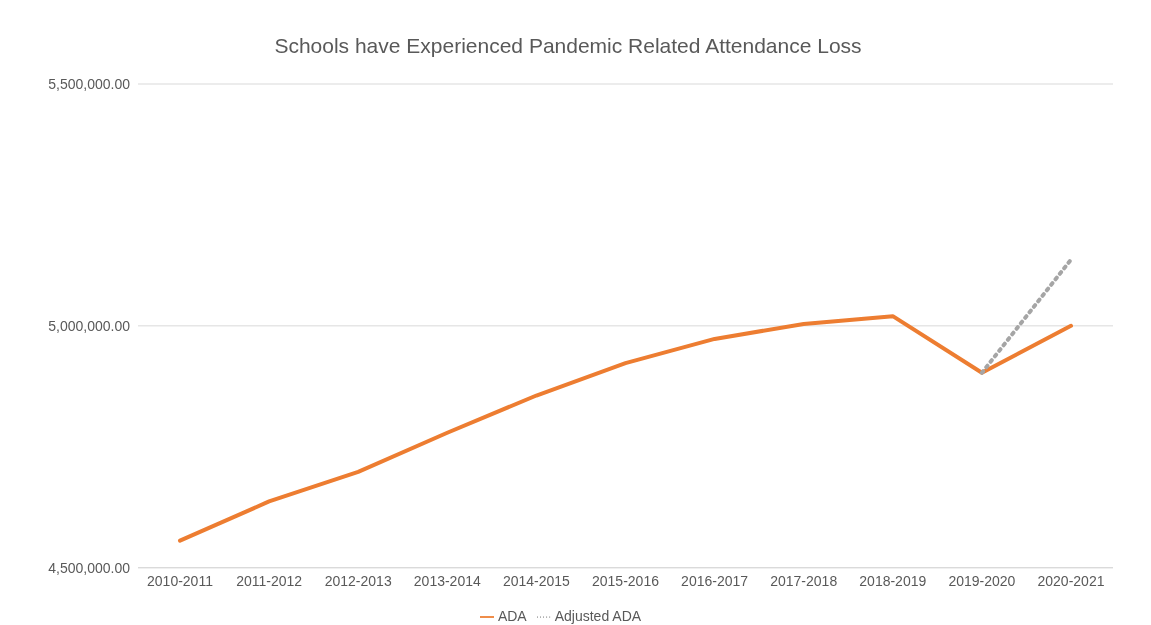 This screenshot has height=625, width=1151. What do you see at coordinates (512, 615) in the screenshot?
I see `legend-label: ADA` at bounding box center [512, 615].